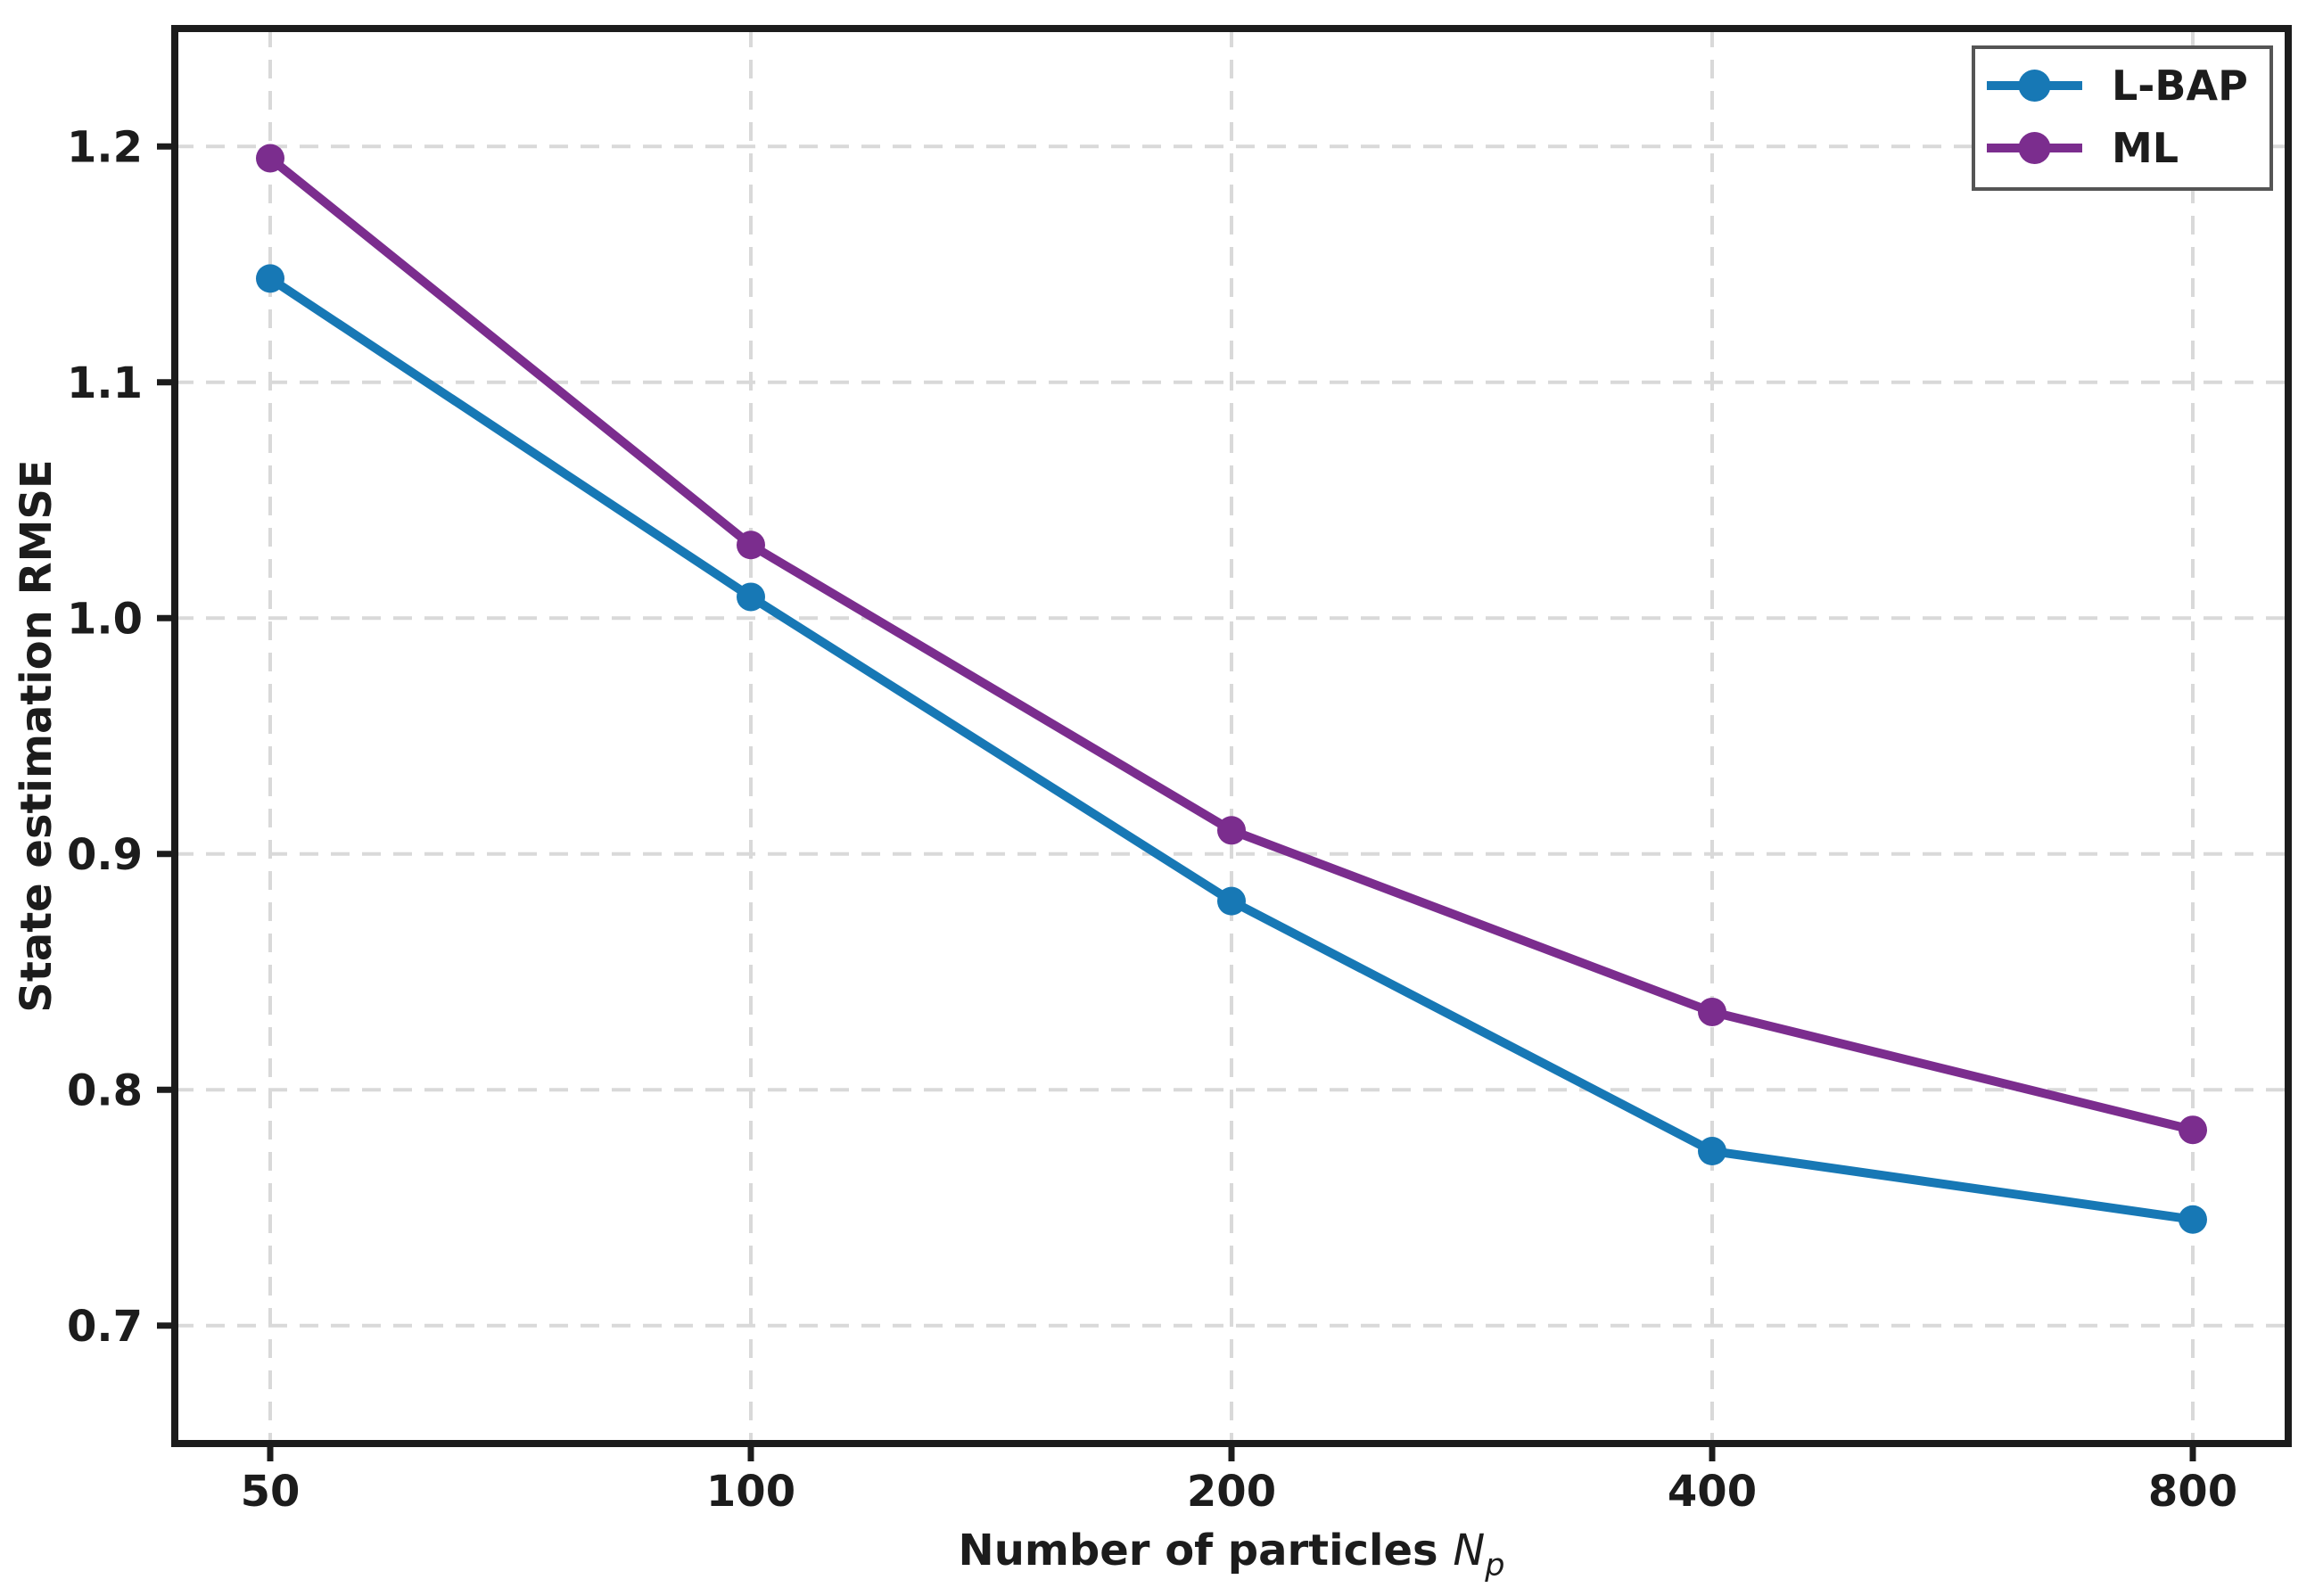 This screenshot has height=1596, width=2323. I want to click on x-tick-label-50: 50, so click(271, 1492).